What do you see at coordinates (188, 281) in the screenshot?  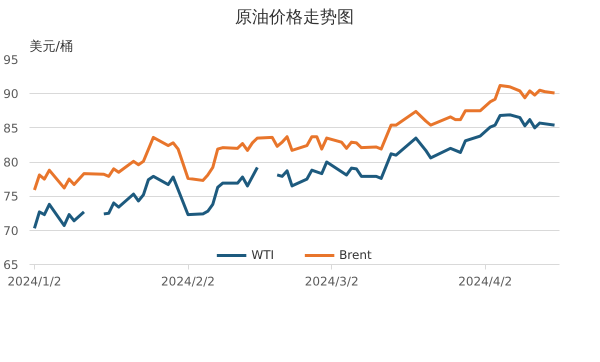 I see `x-tick-label: 2024/2/2` at bounding box center [188, 281].